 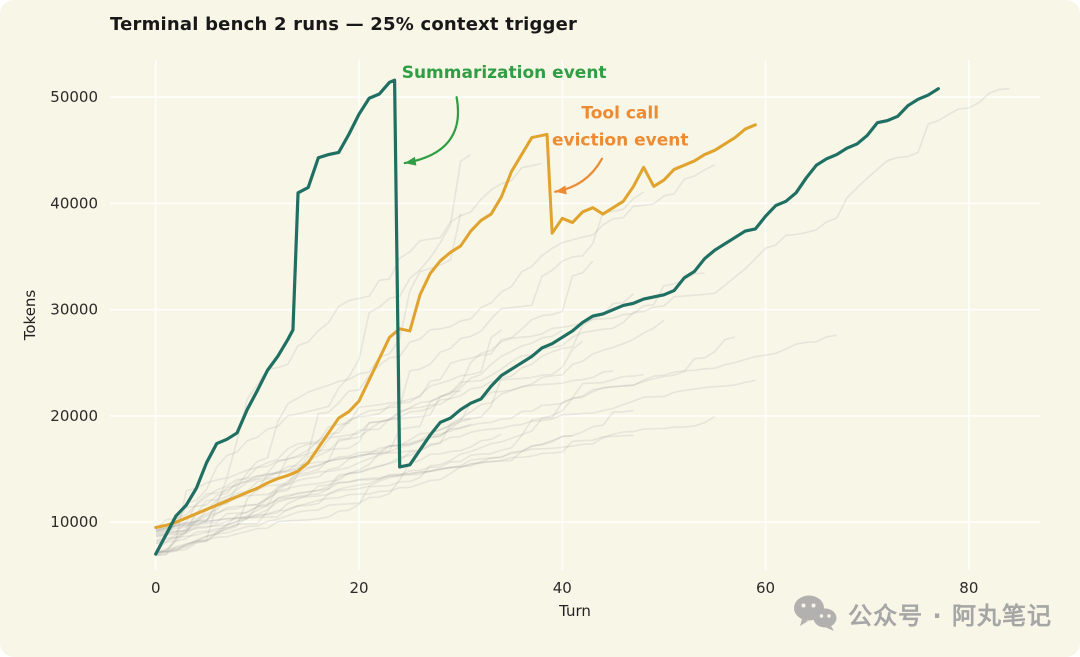 I want to click on svg-text: 20, so click(x=358, y=588).